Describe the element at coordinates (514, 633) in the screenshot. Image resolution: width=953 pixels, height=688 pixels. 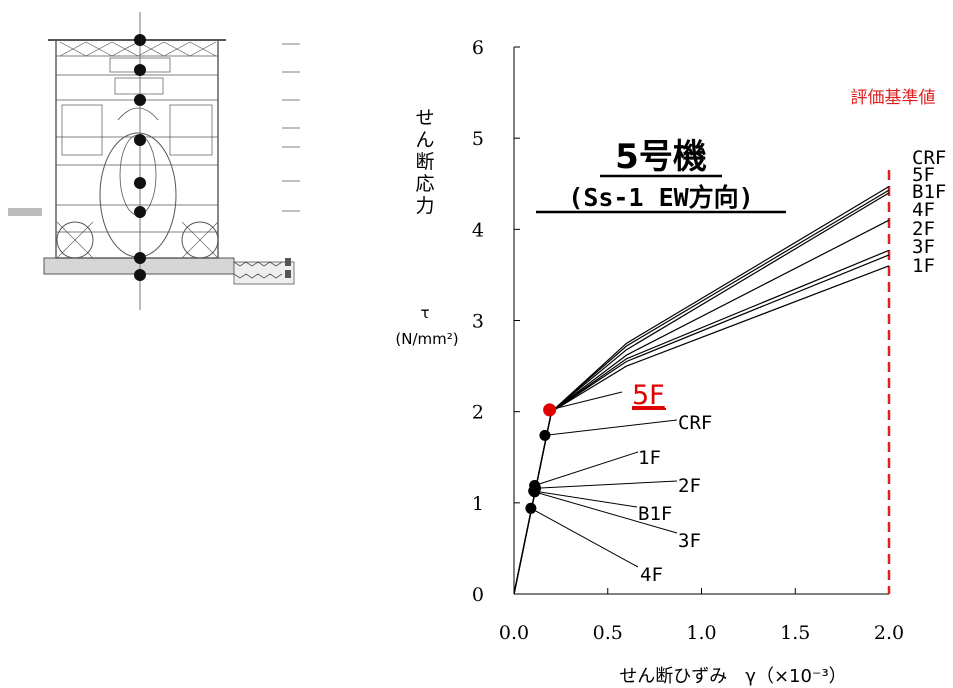
I see `x-tick-label: 0.0` at that location.